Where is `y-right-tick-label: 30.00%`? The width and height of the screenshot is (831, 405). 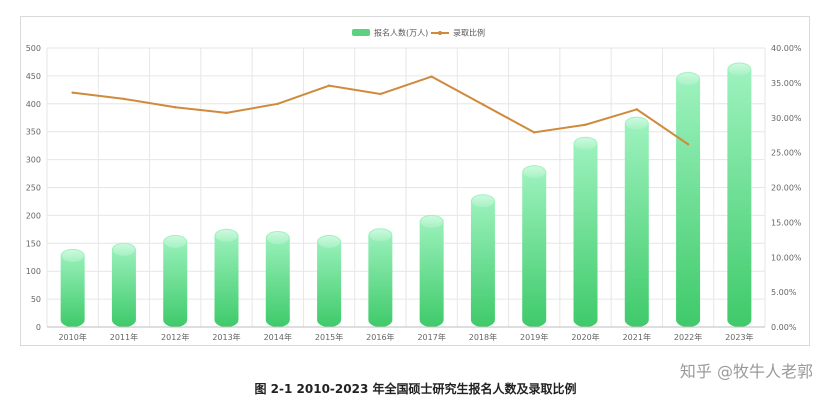 y-right-tick-label: 30.00% is located at coordinates (786, 118).